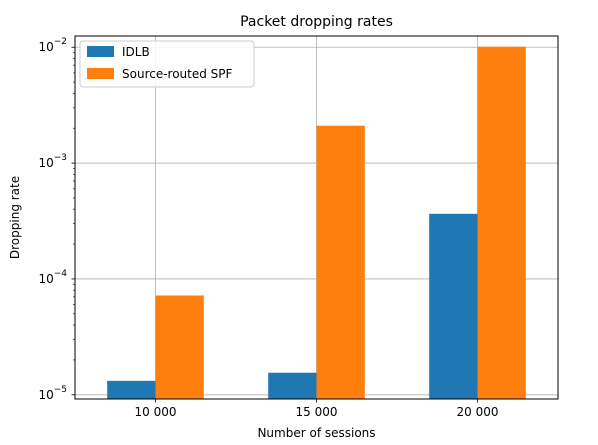  What do you see at coordinates (100, 73) in the screenshot?
I see `legend-swatch-spf` at bounding box center [100, 73].